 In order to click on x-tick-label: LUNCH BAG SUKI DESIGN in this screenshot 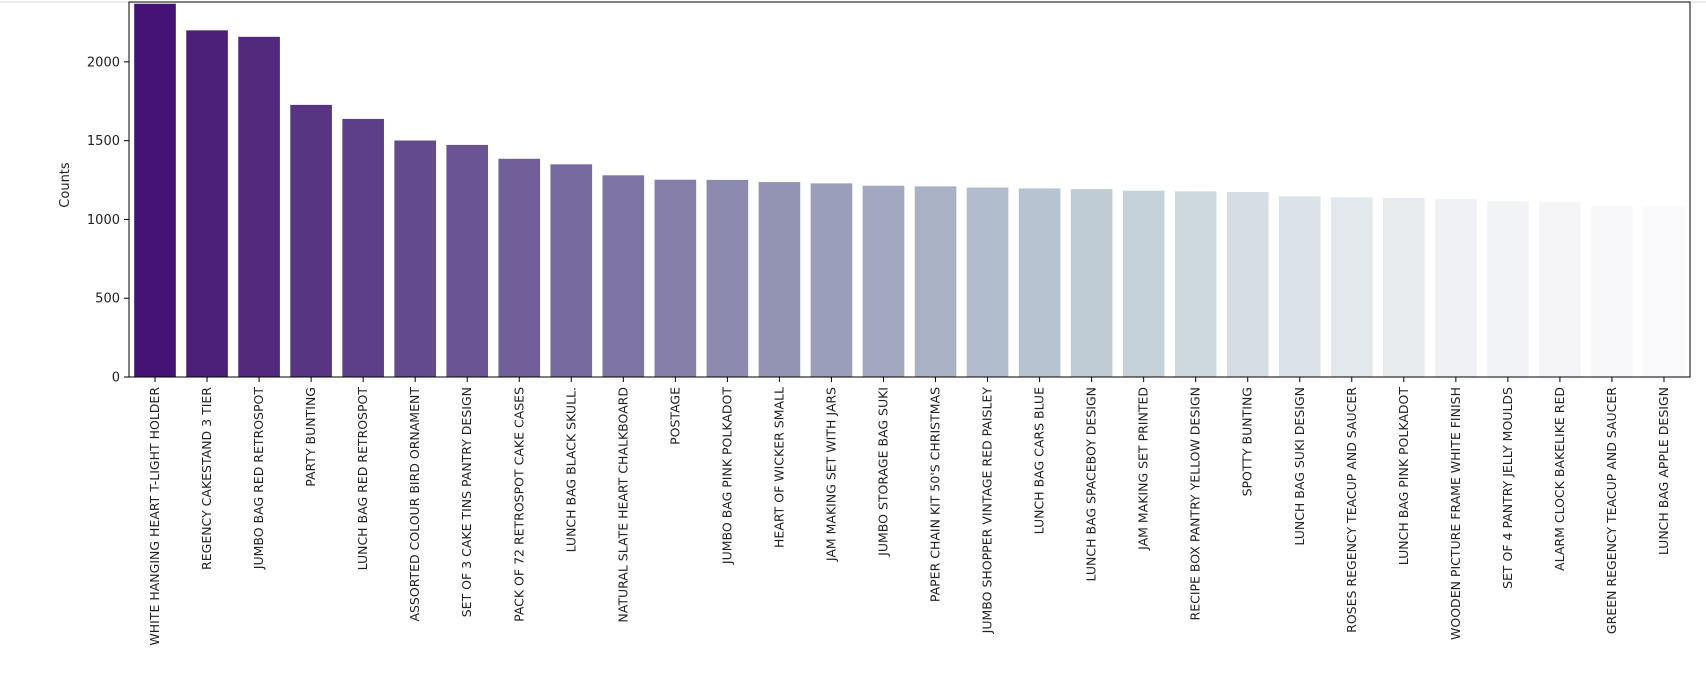, I will do `click(1299, 466)`.